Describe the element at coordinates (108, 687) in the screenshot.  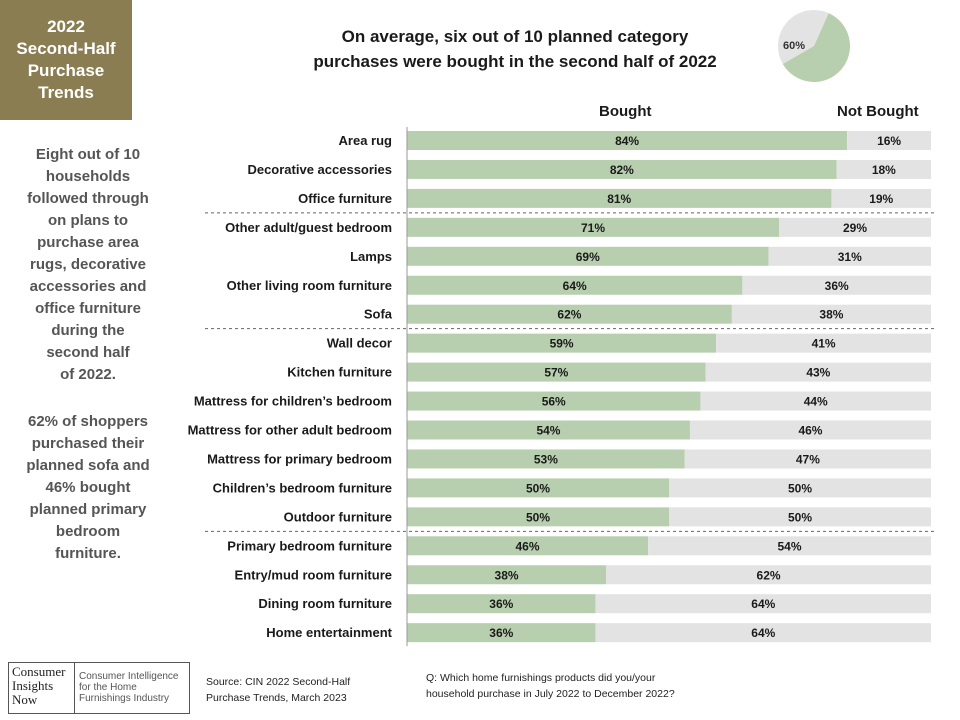
I see `logo-tagline-line: for the Home` at that location.